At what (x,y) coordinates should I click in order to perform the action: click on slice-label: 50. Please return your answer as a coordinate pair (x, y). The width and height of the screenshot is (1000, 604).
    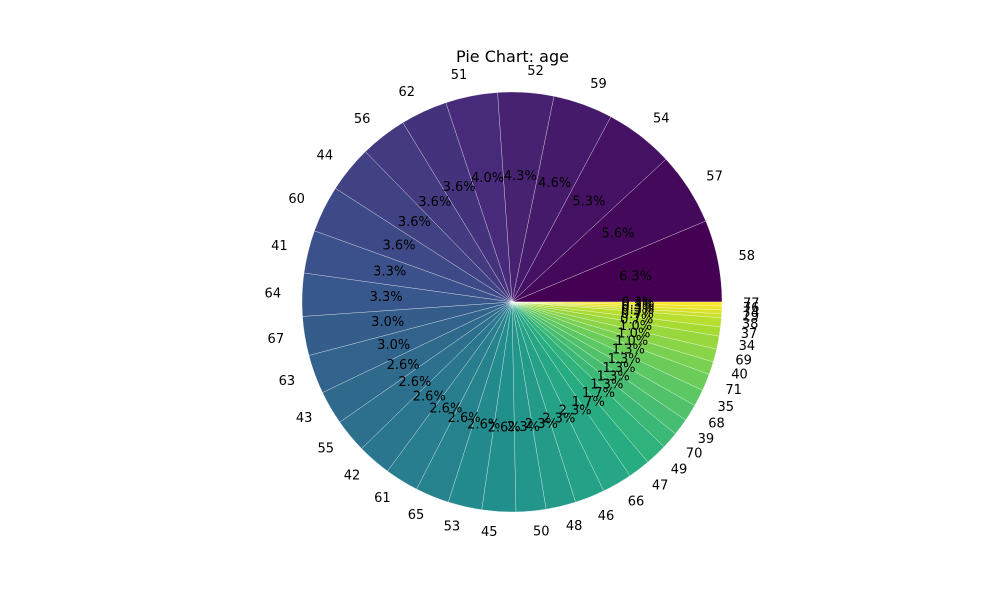
    Looking at the image, I should click on (541, 532).